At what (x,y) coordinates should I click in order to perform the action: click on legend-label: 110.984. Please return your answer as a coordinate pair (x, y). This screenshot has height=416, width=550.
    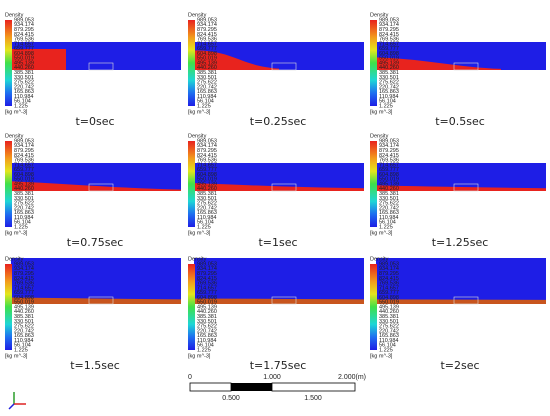
    Looking at the image, I should click on (206, 341).